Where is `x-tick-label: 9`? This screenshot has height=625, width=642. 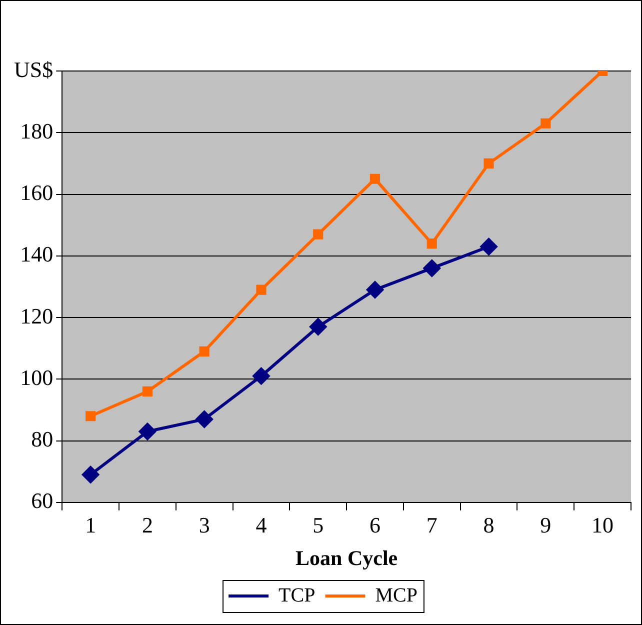
x-tick-label: 9 is located at coordinates (546, 525).